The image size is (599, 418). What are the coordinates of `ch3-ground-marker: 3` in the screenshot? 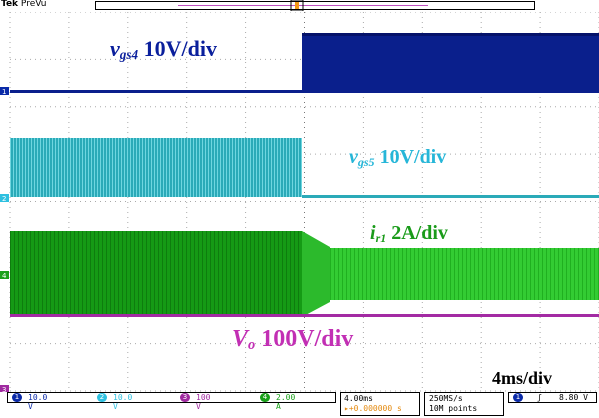 It's located at (4, 388).